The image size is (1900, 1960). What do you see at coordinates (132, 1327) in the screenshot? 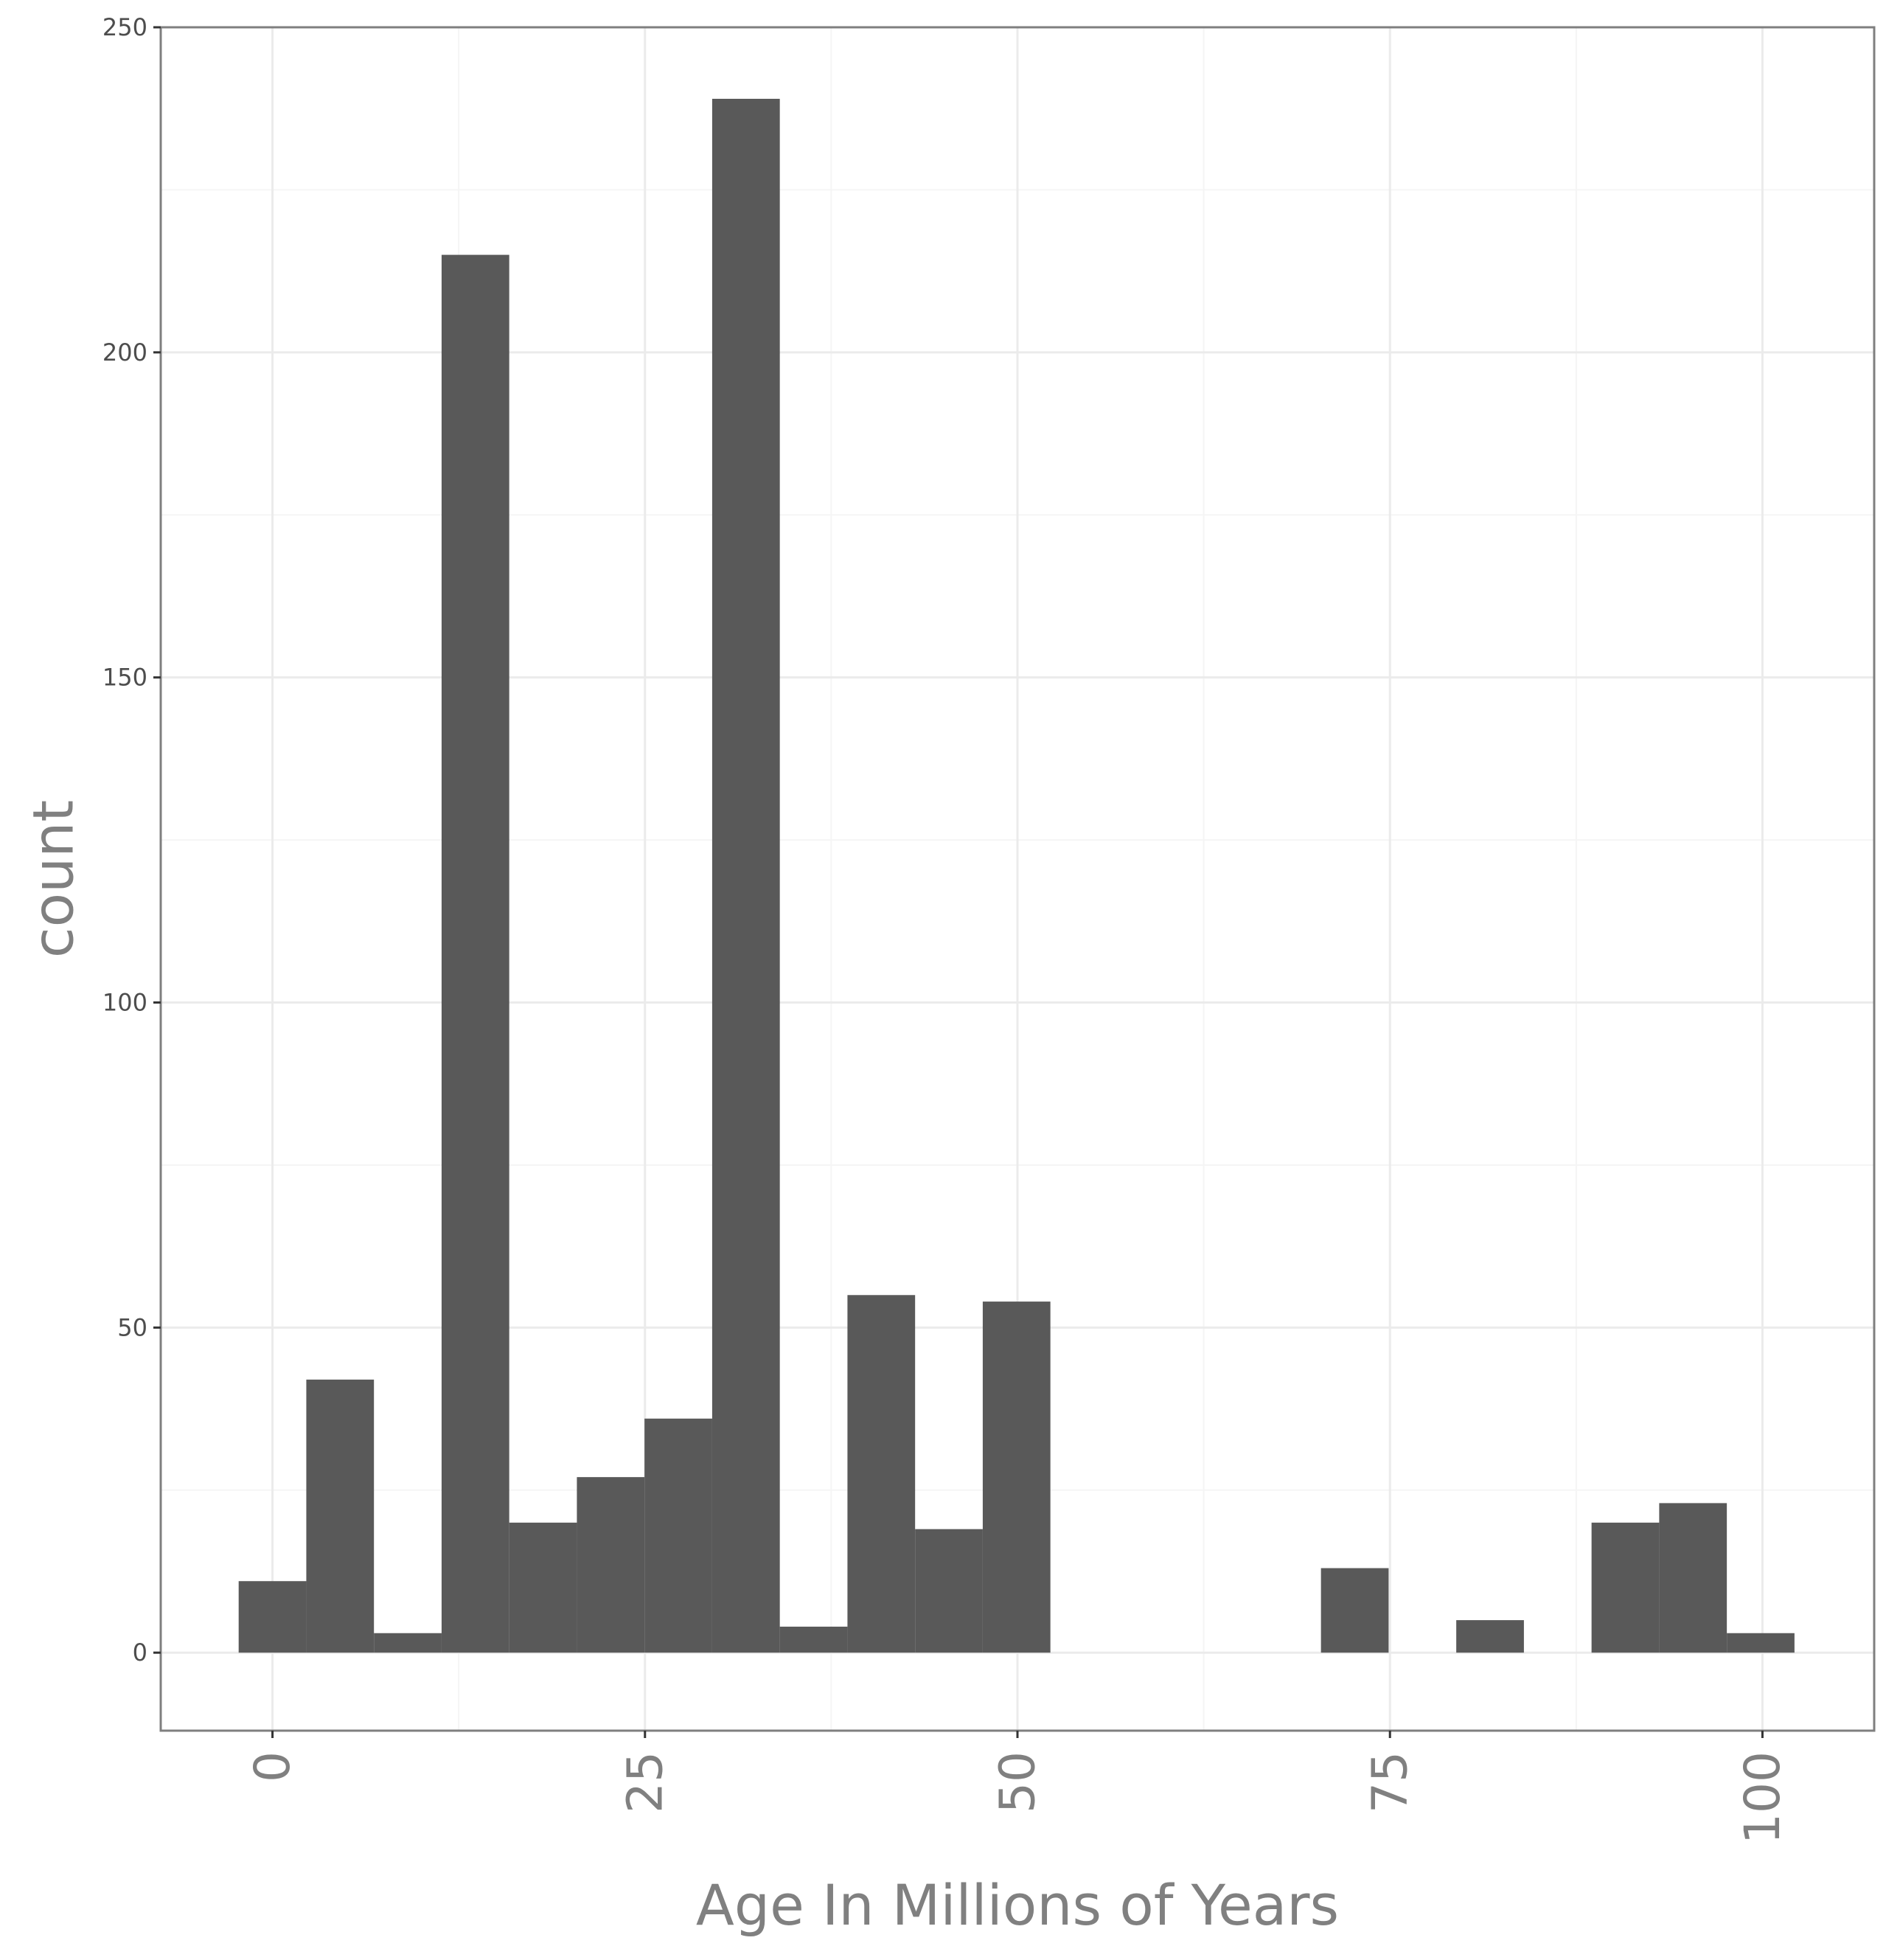
I see `y-tick-label: 50` at bounding box center [132, 1327].